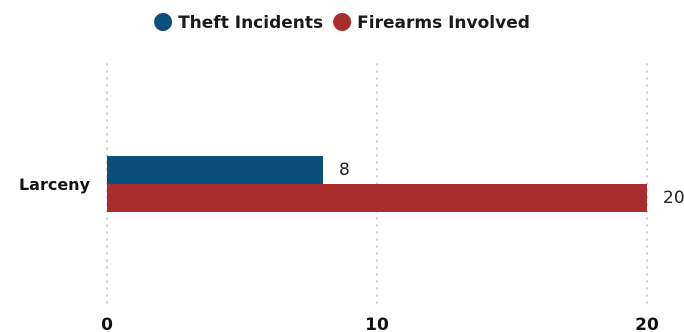  I want to click on legend-item-firearms-involved: Firearms Involved, so click(431, 23).